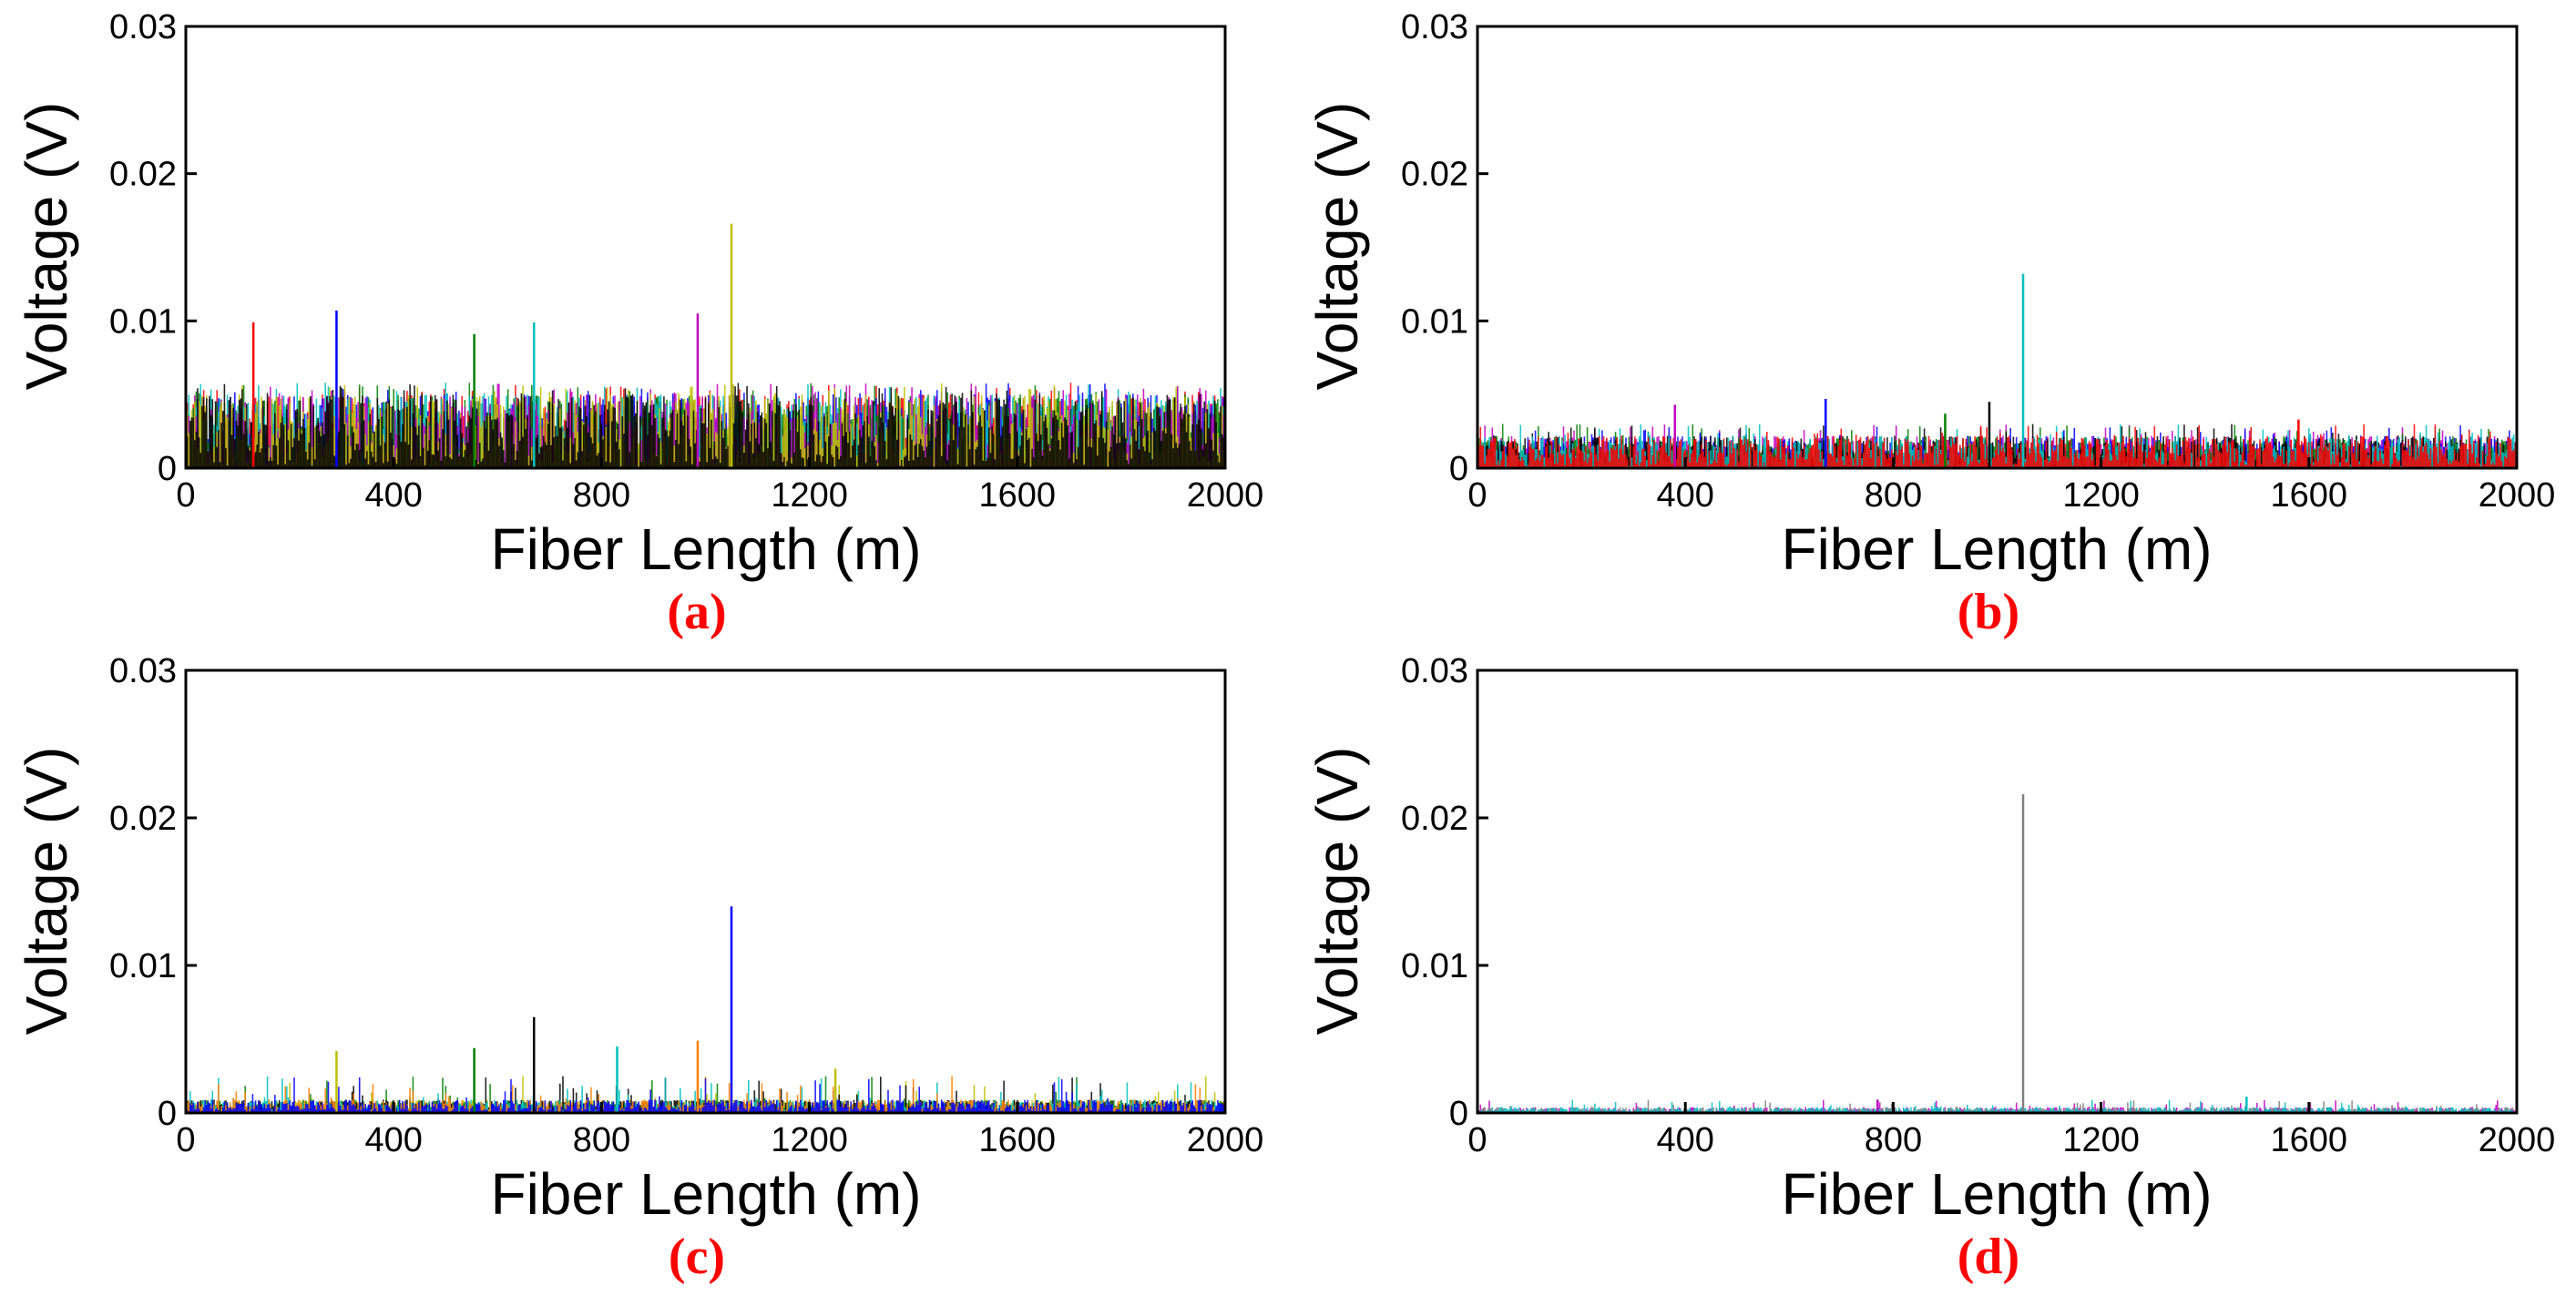 Image resolution: width=2576 pixels, height=1296 pixels. I want to click on panel-caption: (b), so click(1988, 612).